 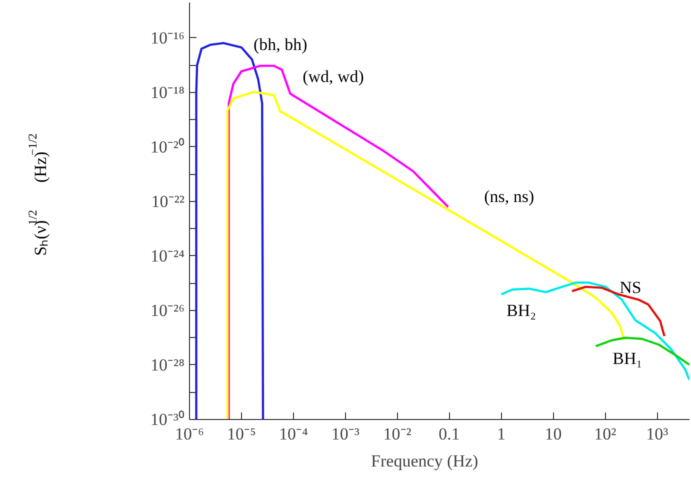 What do you see at coordinates (167, 256) in the screenshot?
I see `y-tick-label: 10⁻²⁴` at bounding box center [167, 256].